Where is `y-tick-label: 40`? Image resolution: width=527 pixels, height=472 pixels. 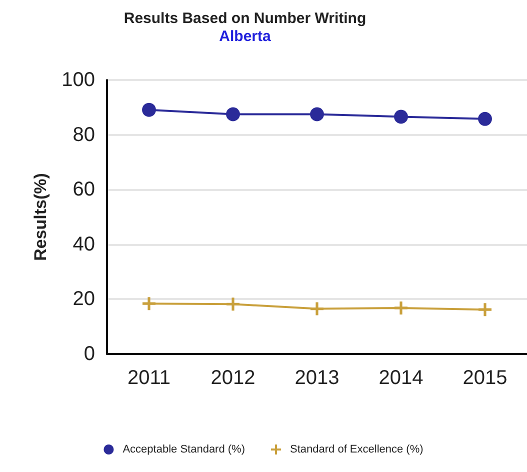
y-tick-label: 40 is located at coordinates (83, 244).